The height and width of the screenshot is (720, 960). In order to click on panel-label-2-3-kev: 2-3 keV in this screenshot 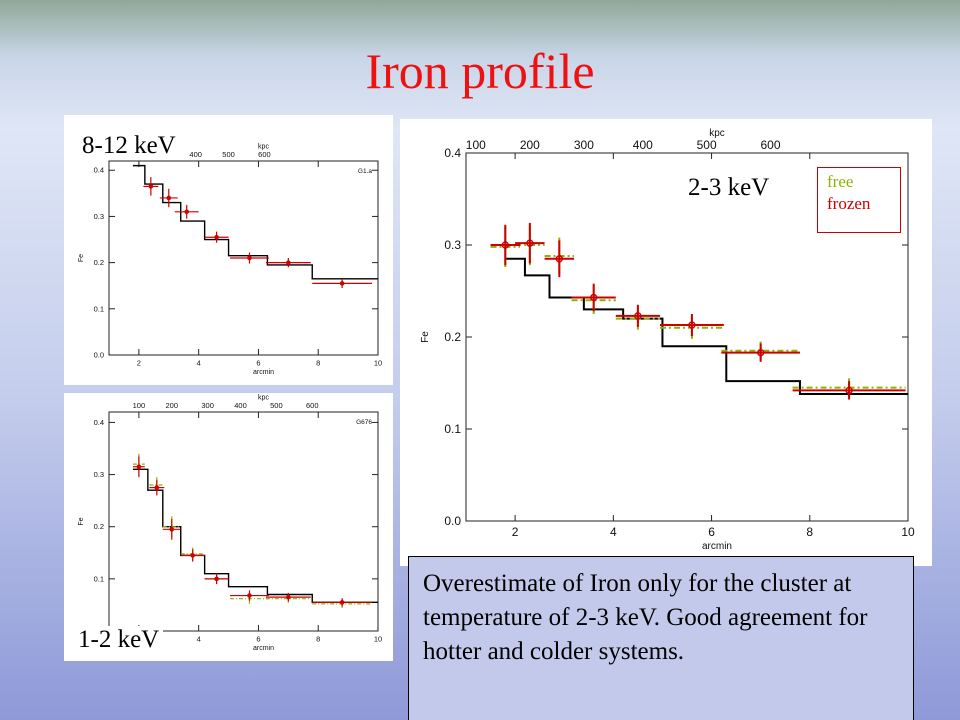, I will do `click(729, 187)`.